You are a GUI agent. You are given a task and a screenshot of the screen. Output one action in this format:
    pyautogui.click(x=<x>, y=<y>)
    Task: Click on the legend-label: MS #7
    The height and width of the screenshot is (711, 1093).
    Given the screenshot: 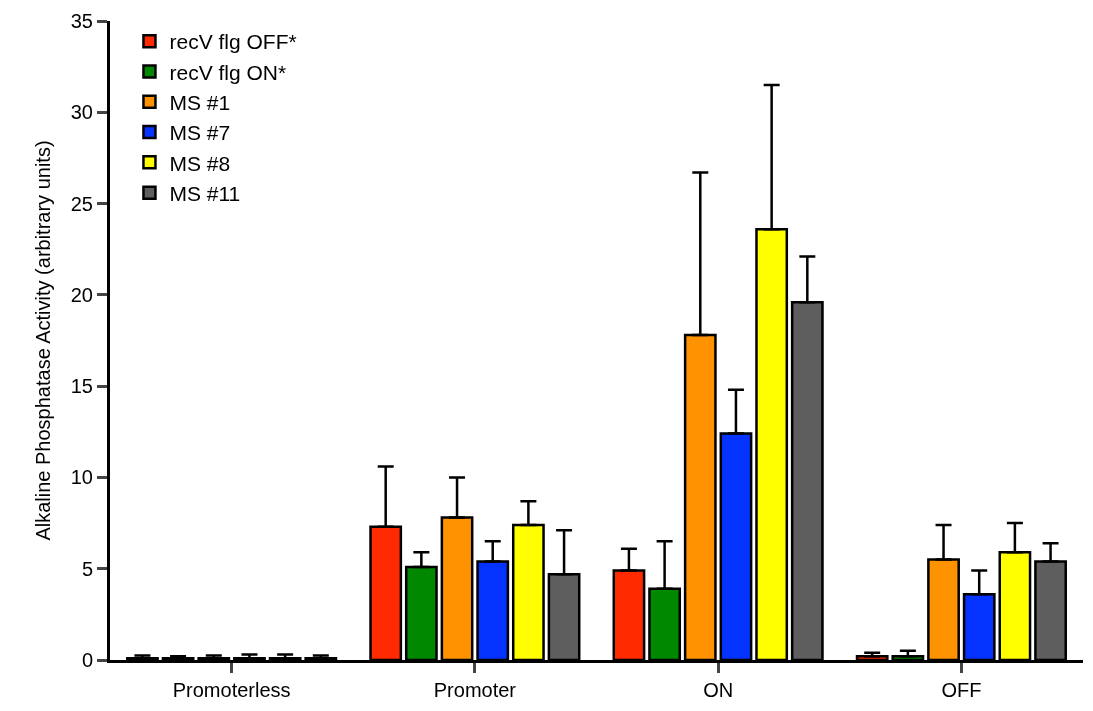 What is the action you would take?
    pyautogui.click(x=200, y=133)
    